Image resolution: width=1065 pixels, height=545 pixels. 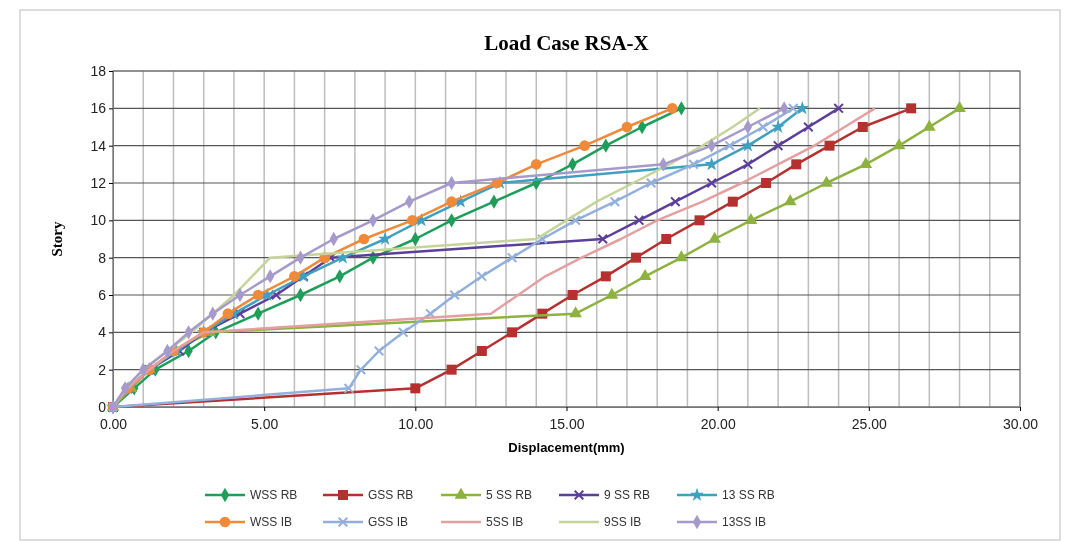 What do you see at coordinates (627, 495) in the screenshot?
I see `legend-label: 9 SS RB` at bounding box center [627, 495].